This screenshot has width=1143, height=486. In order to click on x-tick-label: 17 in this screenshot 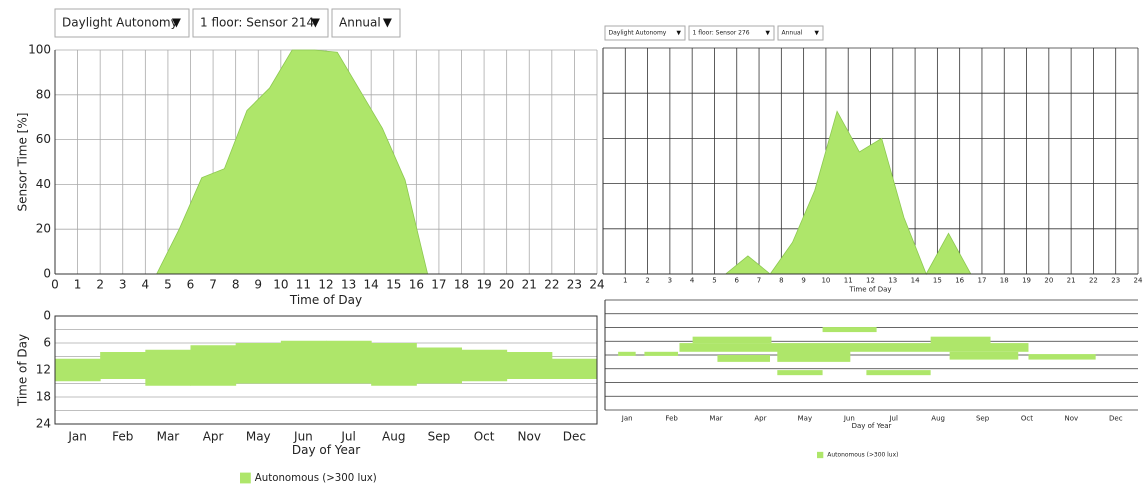, I will do `click(981, 280)`.